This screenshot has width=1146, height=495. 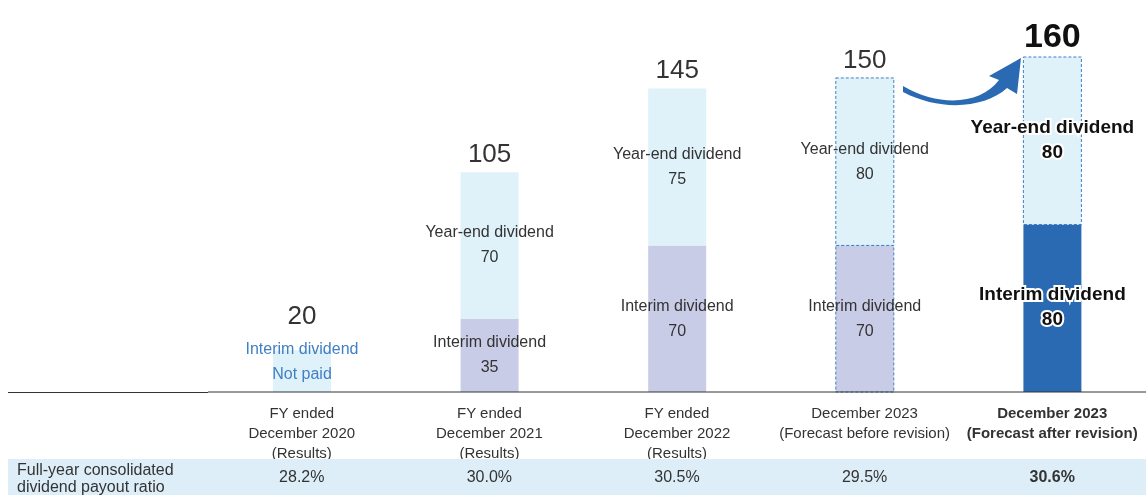 What do you see at coordinates (489, 432) in the screenshot?
I see `x-tick-label: FY ended December 2021 (Results)` at bounding box center [489, 432].